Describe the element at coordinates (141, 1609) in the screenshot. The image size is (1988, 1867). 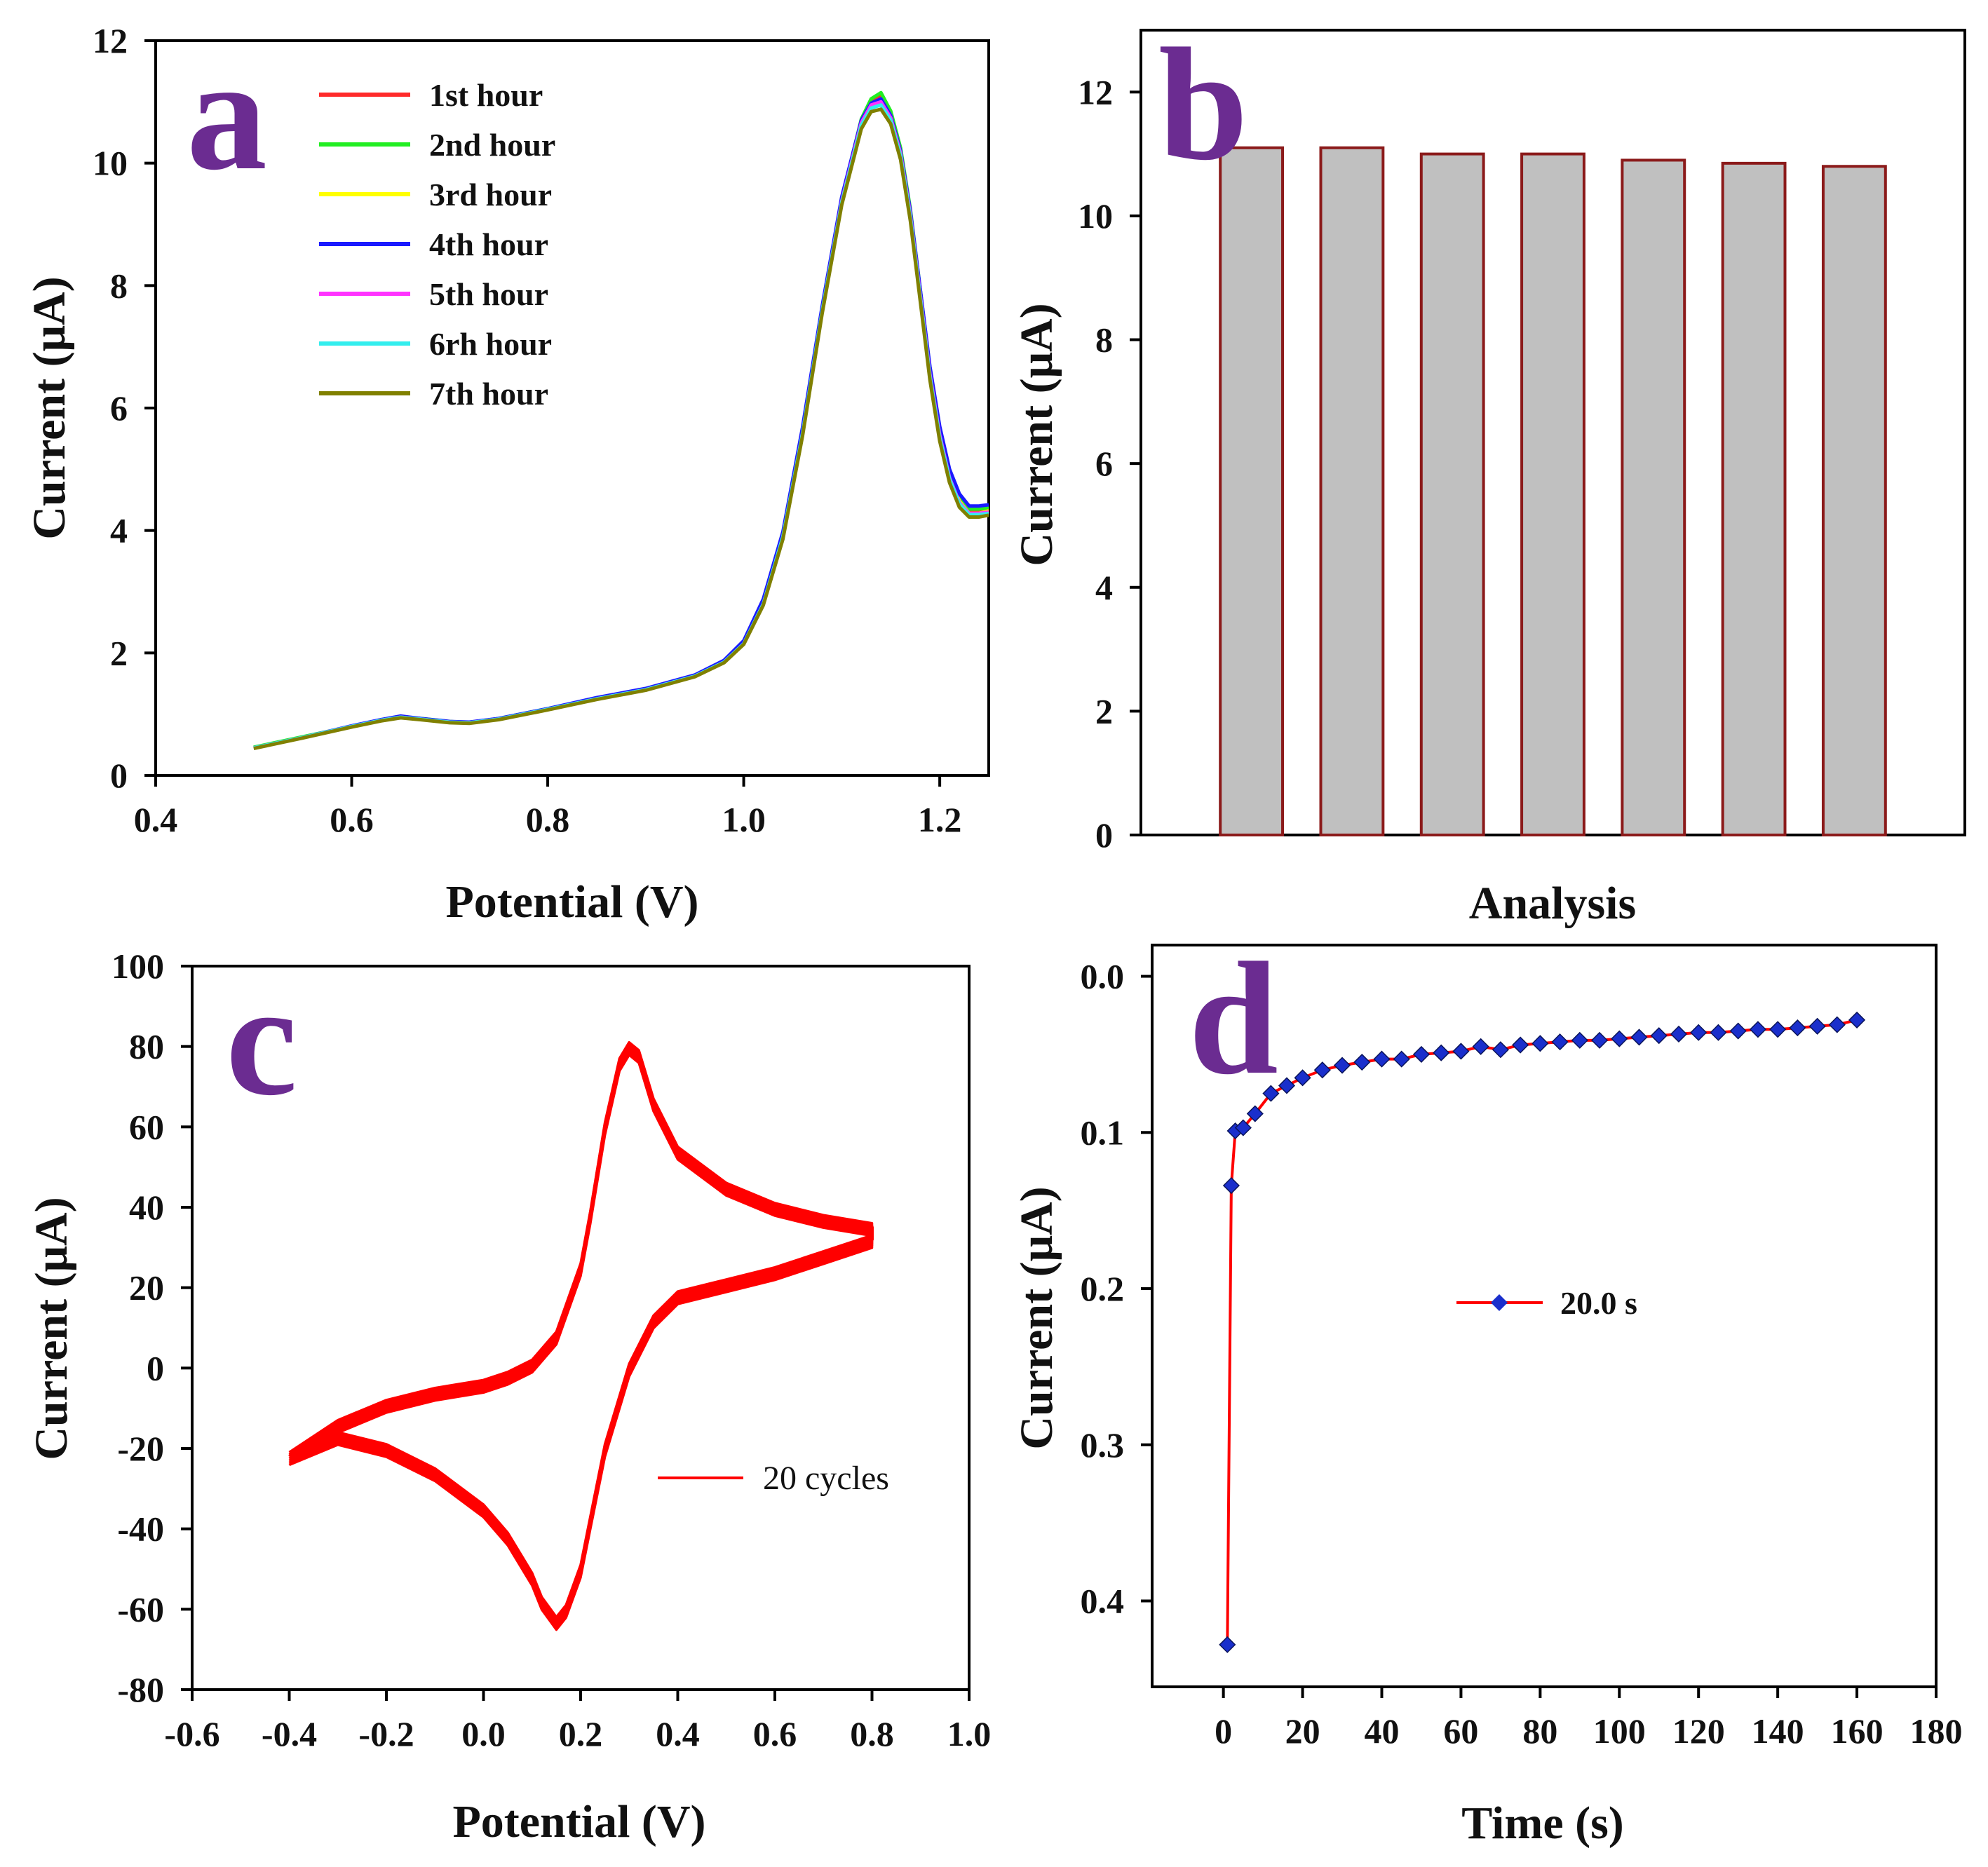
I see `panel-c-ytick-label: -60` at that location.